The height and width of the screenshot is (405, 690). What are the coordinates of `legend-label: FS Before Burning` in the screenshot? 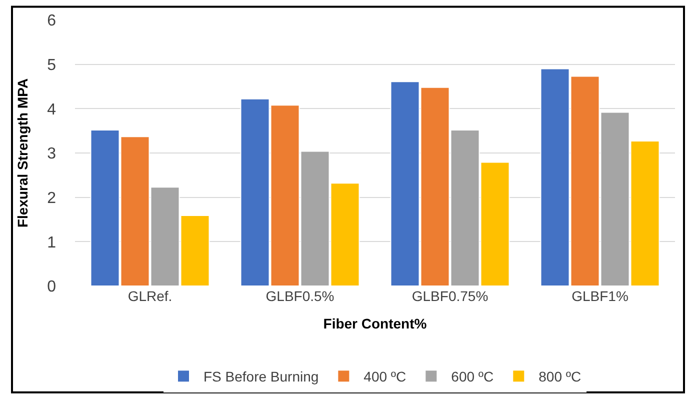 It's located at (261, 376).